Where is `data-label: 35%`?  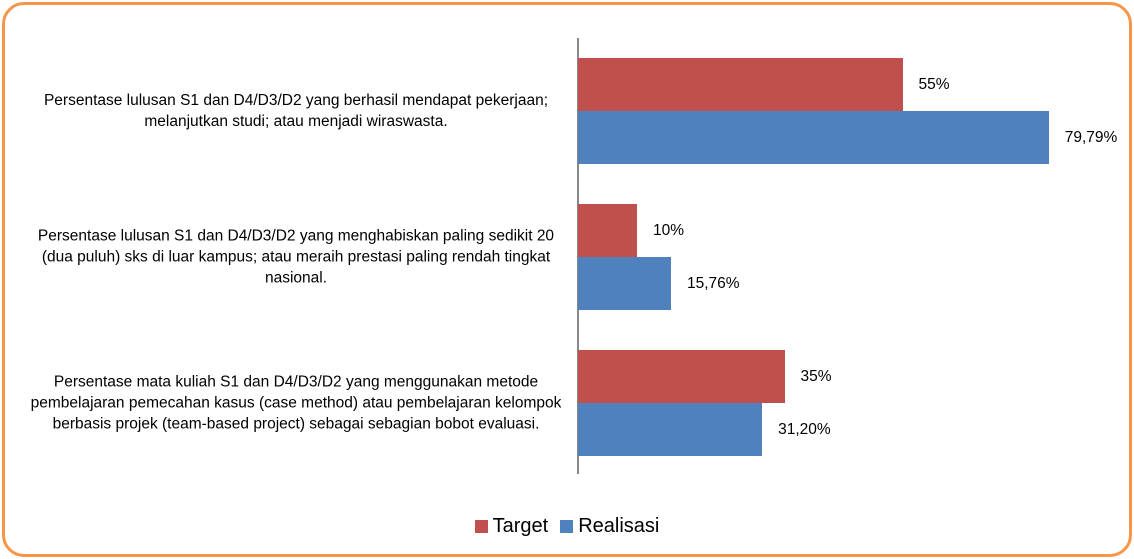 data-label: 35% is located at coordinates (816, 376).